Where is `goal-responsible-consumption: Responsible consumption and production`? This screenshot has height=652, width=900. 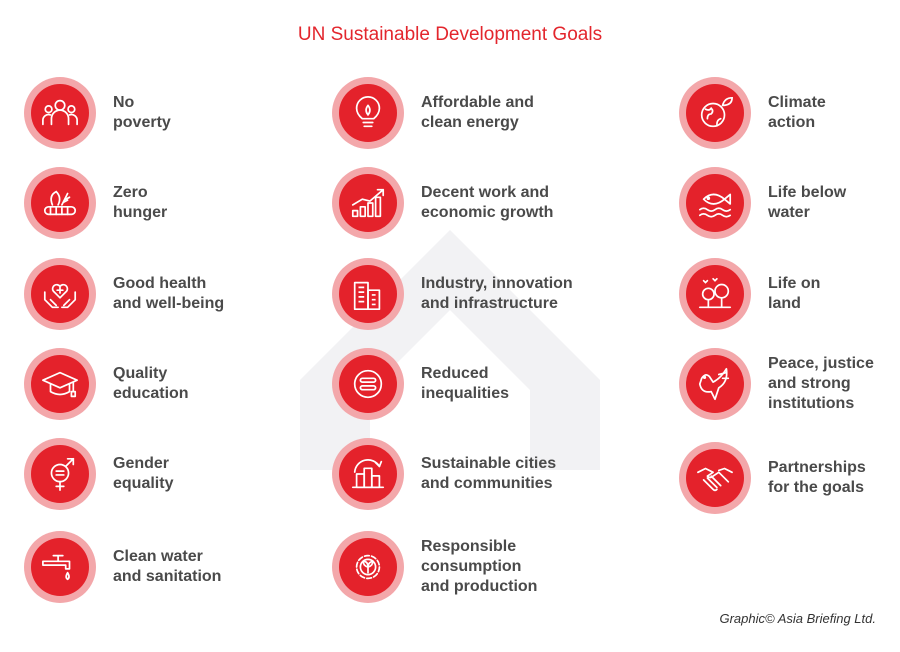 goal-responsible-consumption: Responsible consumption and production is located at coordinates (434, 567).